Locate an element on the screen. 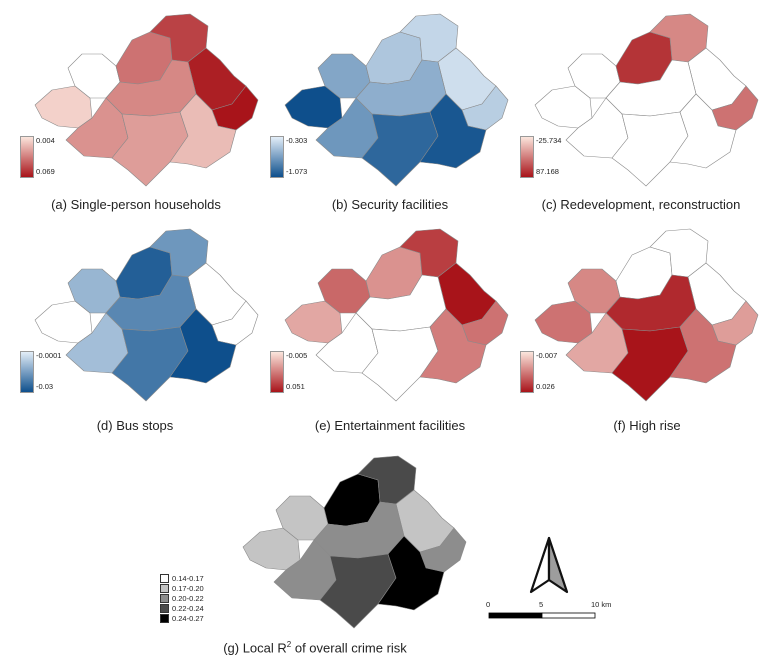 The width and height of the screenshot is (774, 663). scale-label: 10 km is located at coordinates (601, 604).